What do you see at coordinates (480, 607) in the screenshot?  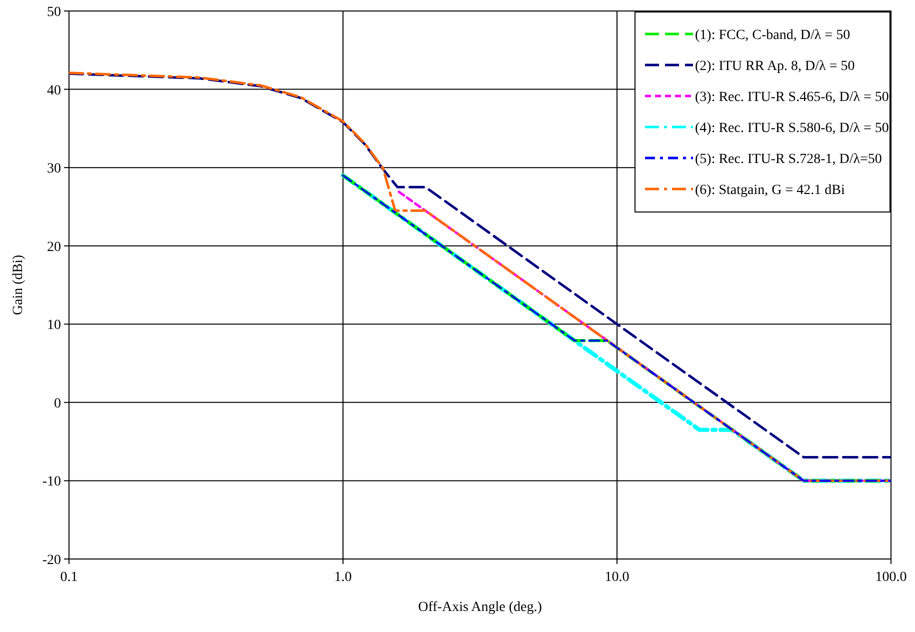 I see `x-axis-title: Off-Axis Angle (deg.)` at bounding box center [480, 607].